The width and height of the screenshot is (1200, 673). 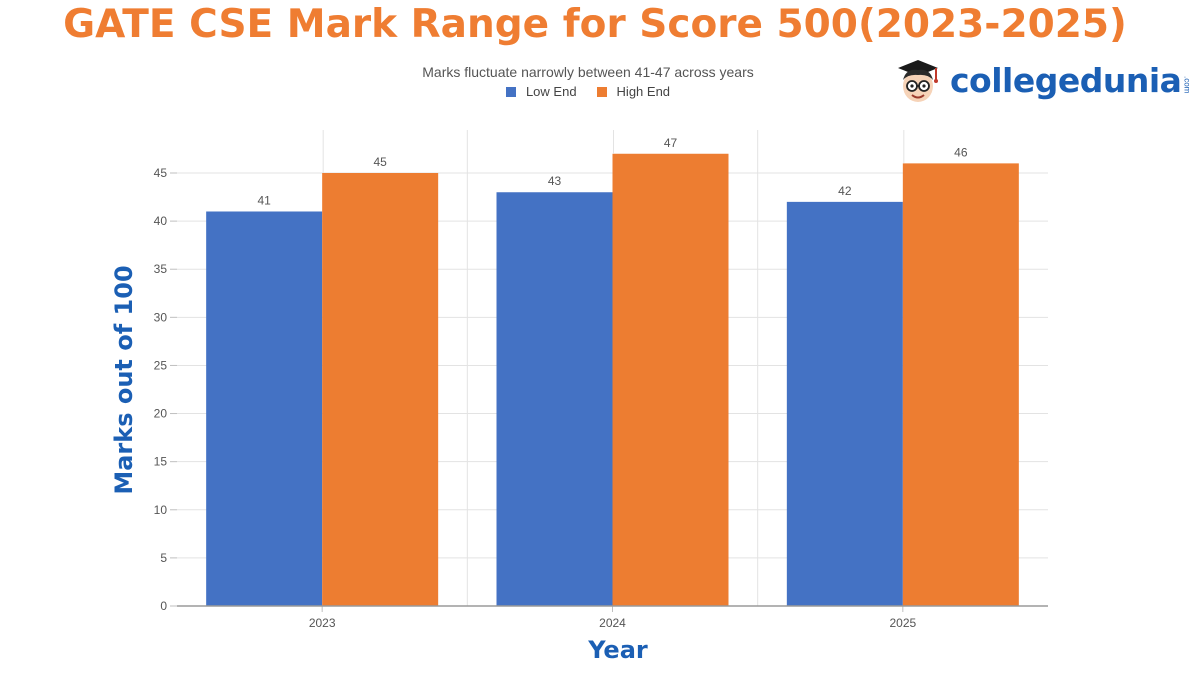 I want to click on chart-legend: Low End High End, so click(x=588, y=91).